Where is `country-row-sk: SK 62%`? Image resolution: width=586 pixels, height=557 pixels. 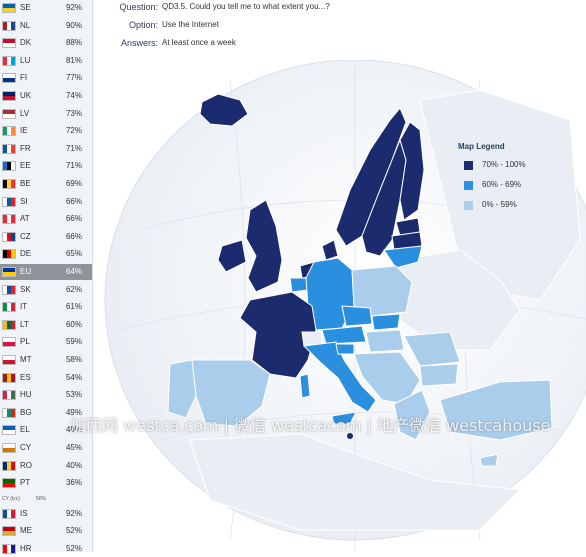 country-row-sk: SK 62% is located at coordinates (46, 290).